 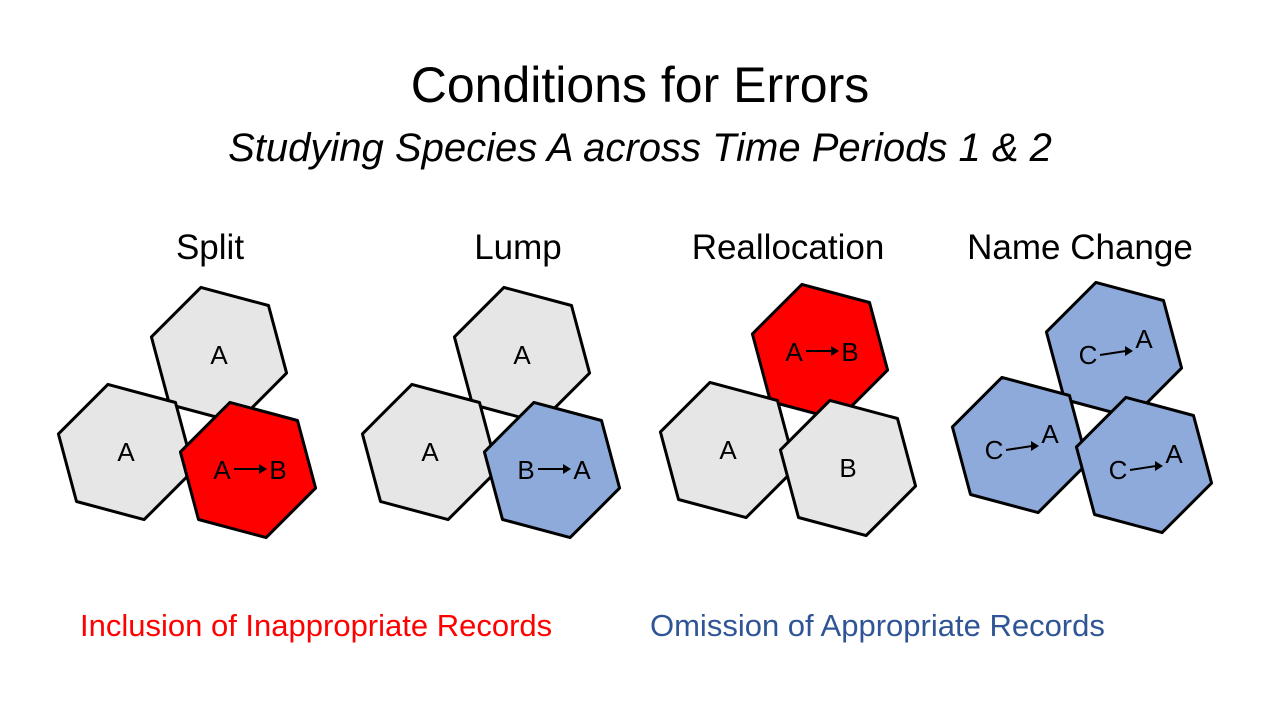 What do you see at coordinates (849, 352) in the screenshot?
I see `hex-reallocation-top-to-label: B` at bounding box center [849, 352].